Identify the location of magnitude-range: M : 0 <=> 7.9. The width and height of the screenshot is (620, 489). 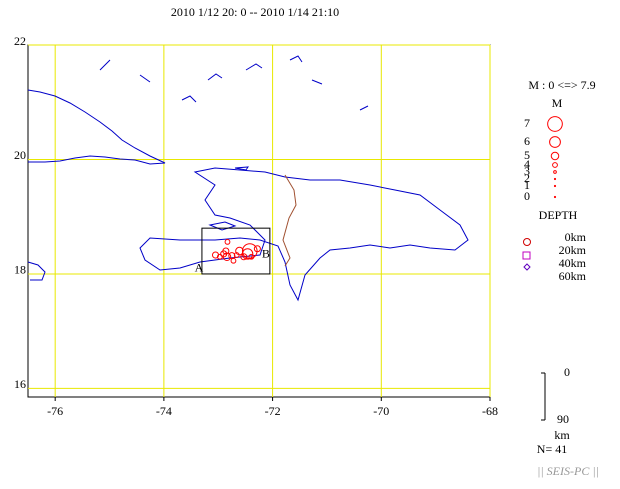
(561, 85).